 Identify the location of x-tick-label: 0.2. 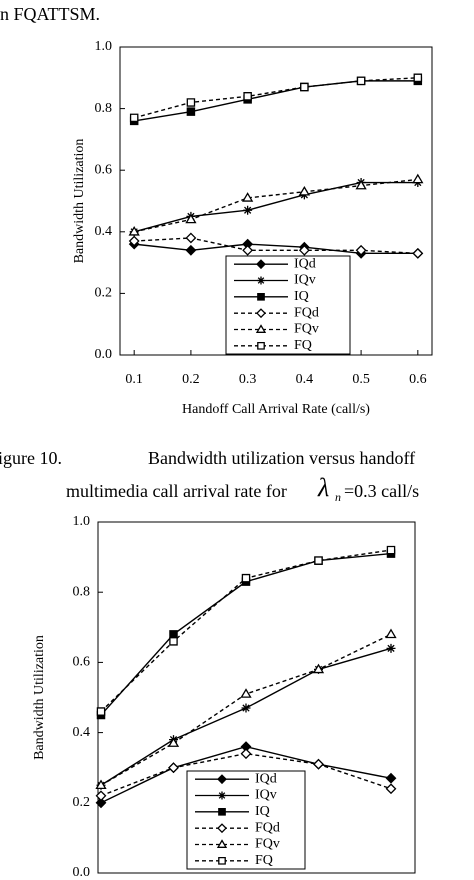
(191, 379).